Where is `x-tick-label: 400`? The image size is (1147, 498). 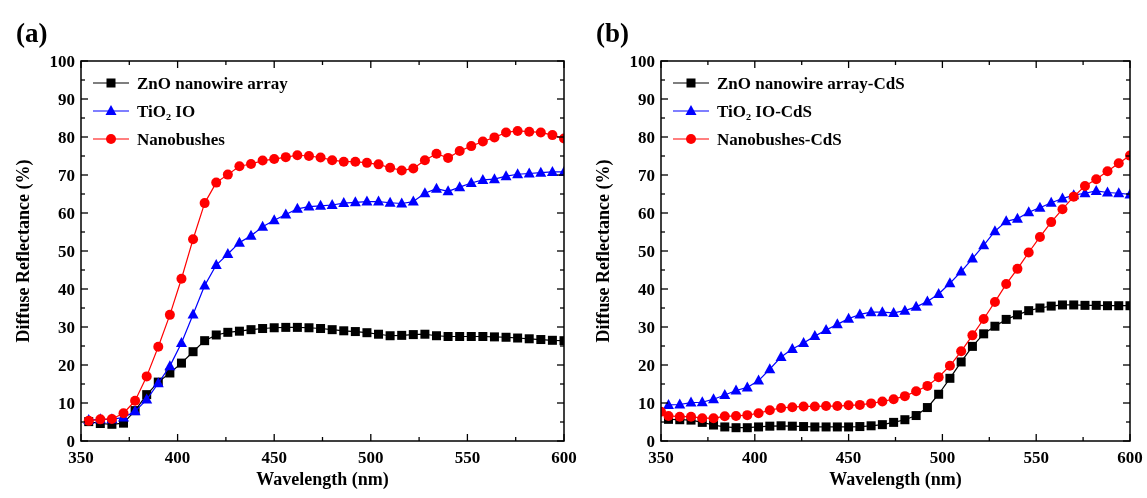
x-tick-label: 400 is located at coordinates (755, 457).